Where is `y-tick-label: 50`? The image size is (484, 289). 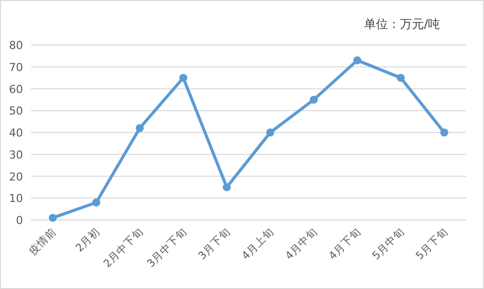
y-tick-label: 50 is located at coordinates (16, 111).